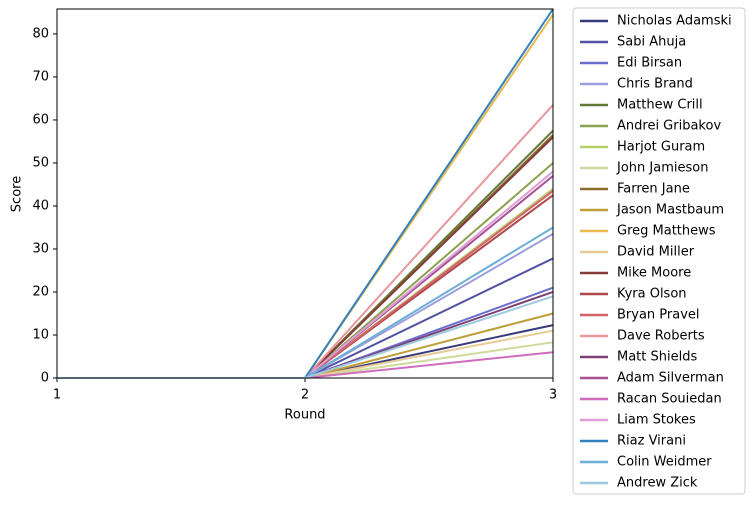 The height and width of the screenshot is (509, 755). I want to click on legend-label: Matt Shields, so click(657, 357).